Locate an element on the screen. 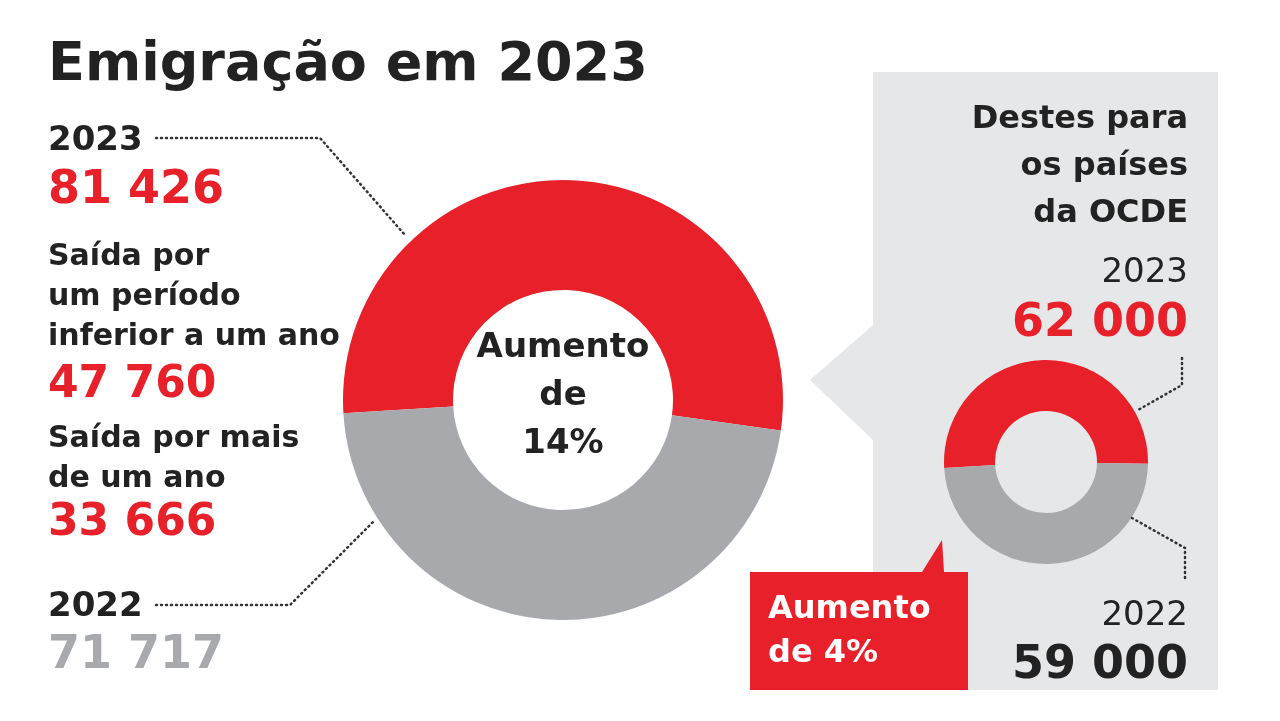  text: 47 760 is located at coordinates (132, 381).